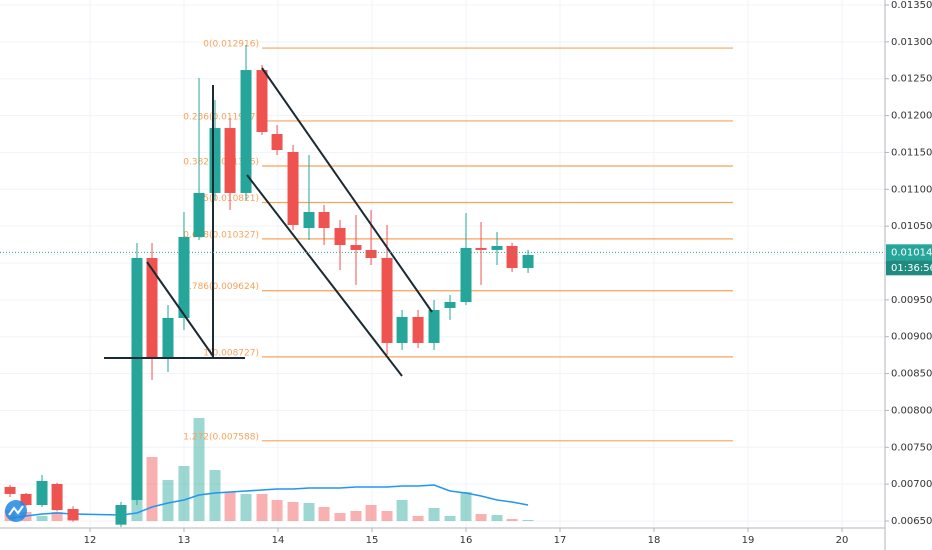 This screenshot has height=550, width=932. What do you see at coordinates (231, 353) in the screenshot?
I see `fib-label: 1(0.008727)` at bounding box center [231, 353].